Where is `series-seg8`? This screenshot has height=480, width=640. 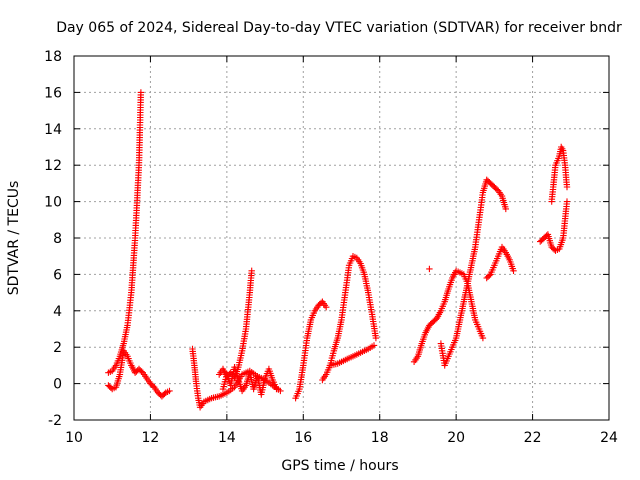 series-seg8 is located at coordinates (352, 355).